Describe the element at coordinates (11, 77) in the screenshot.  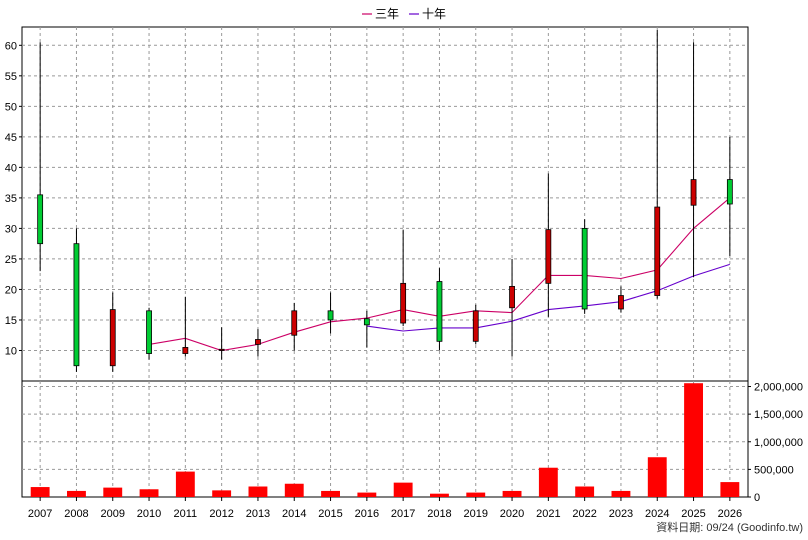
I see `price-tick-label: 55` at that location.